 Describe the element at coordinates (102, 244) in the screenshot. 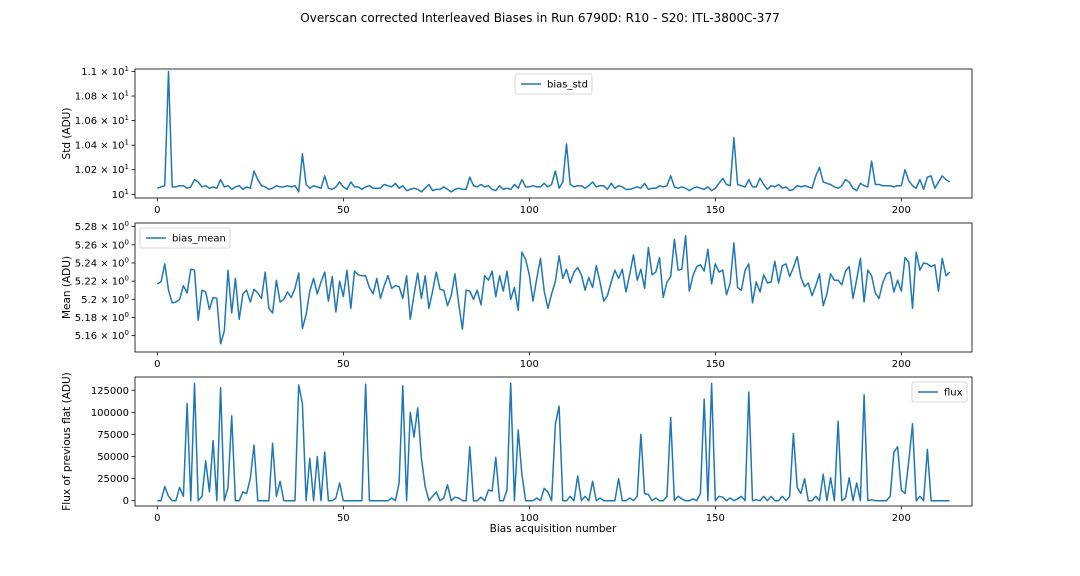

I see `y-tick-label: 5.26 × 100` at that location.